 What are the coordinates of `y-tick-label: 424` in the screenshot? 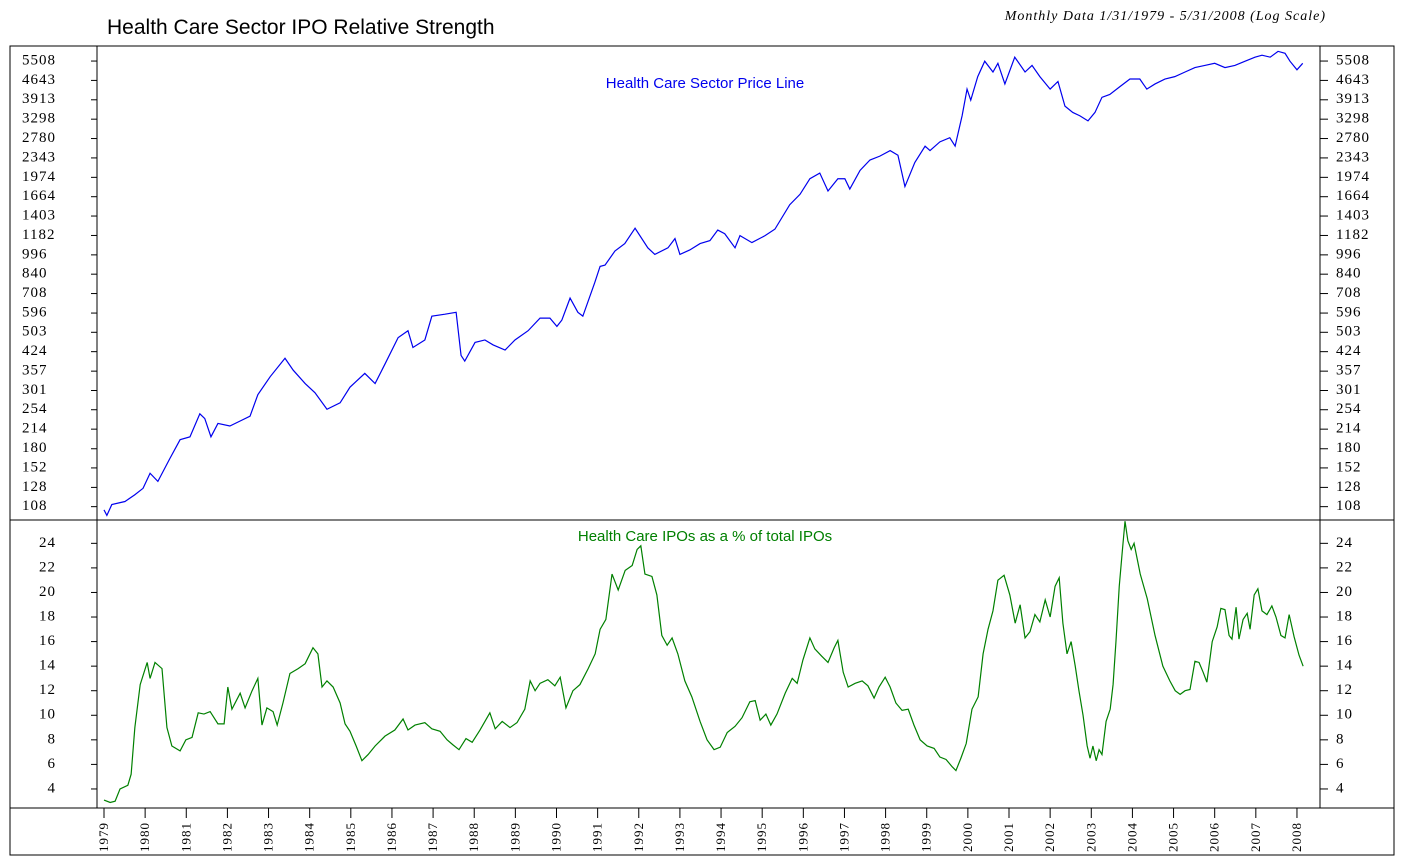 It's located at (35, 351).